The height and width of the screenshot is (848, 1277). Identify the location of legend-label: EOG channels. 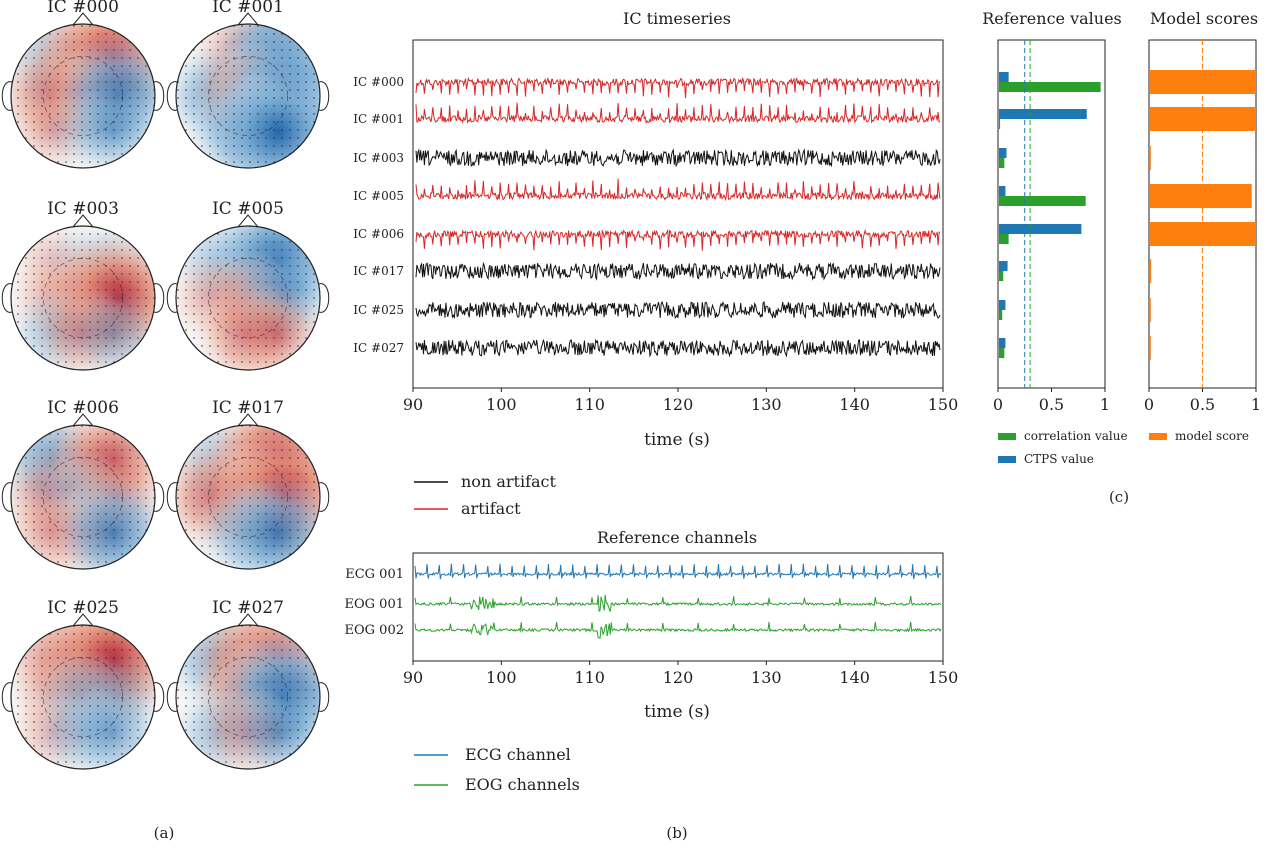
(522, 784).